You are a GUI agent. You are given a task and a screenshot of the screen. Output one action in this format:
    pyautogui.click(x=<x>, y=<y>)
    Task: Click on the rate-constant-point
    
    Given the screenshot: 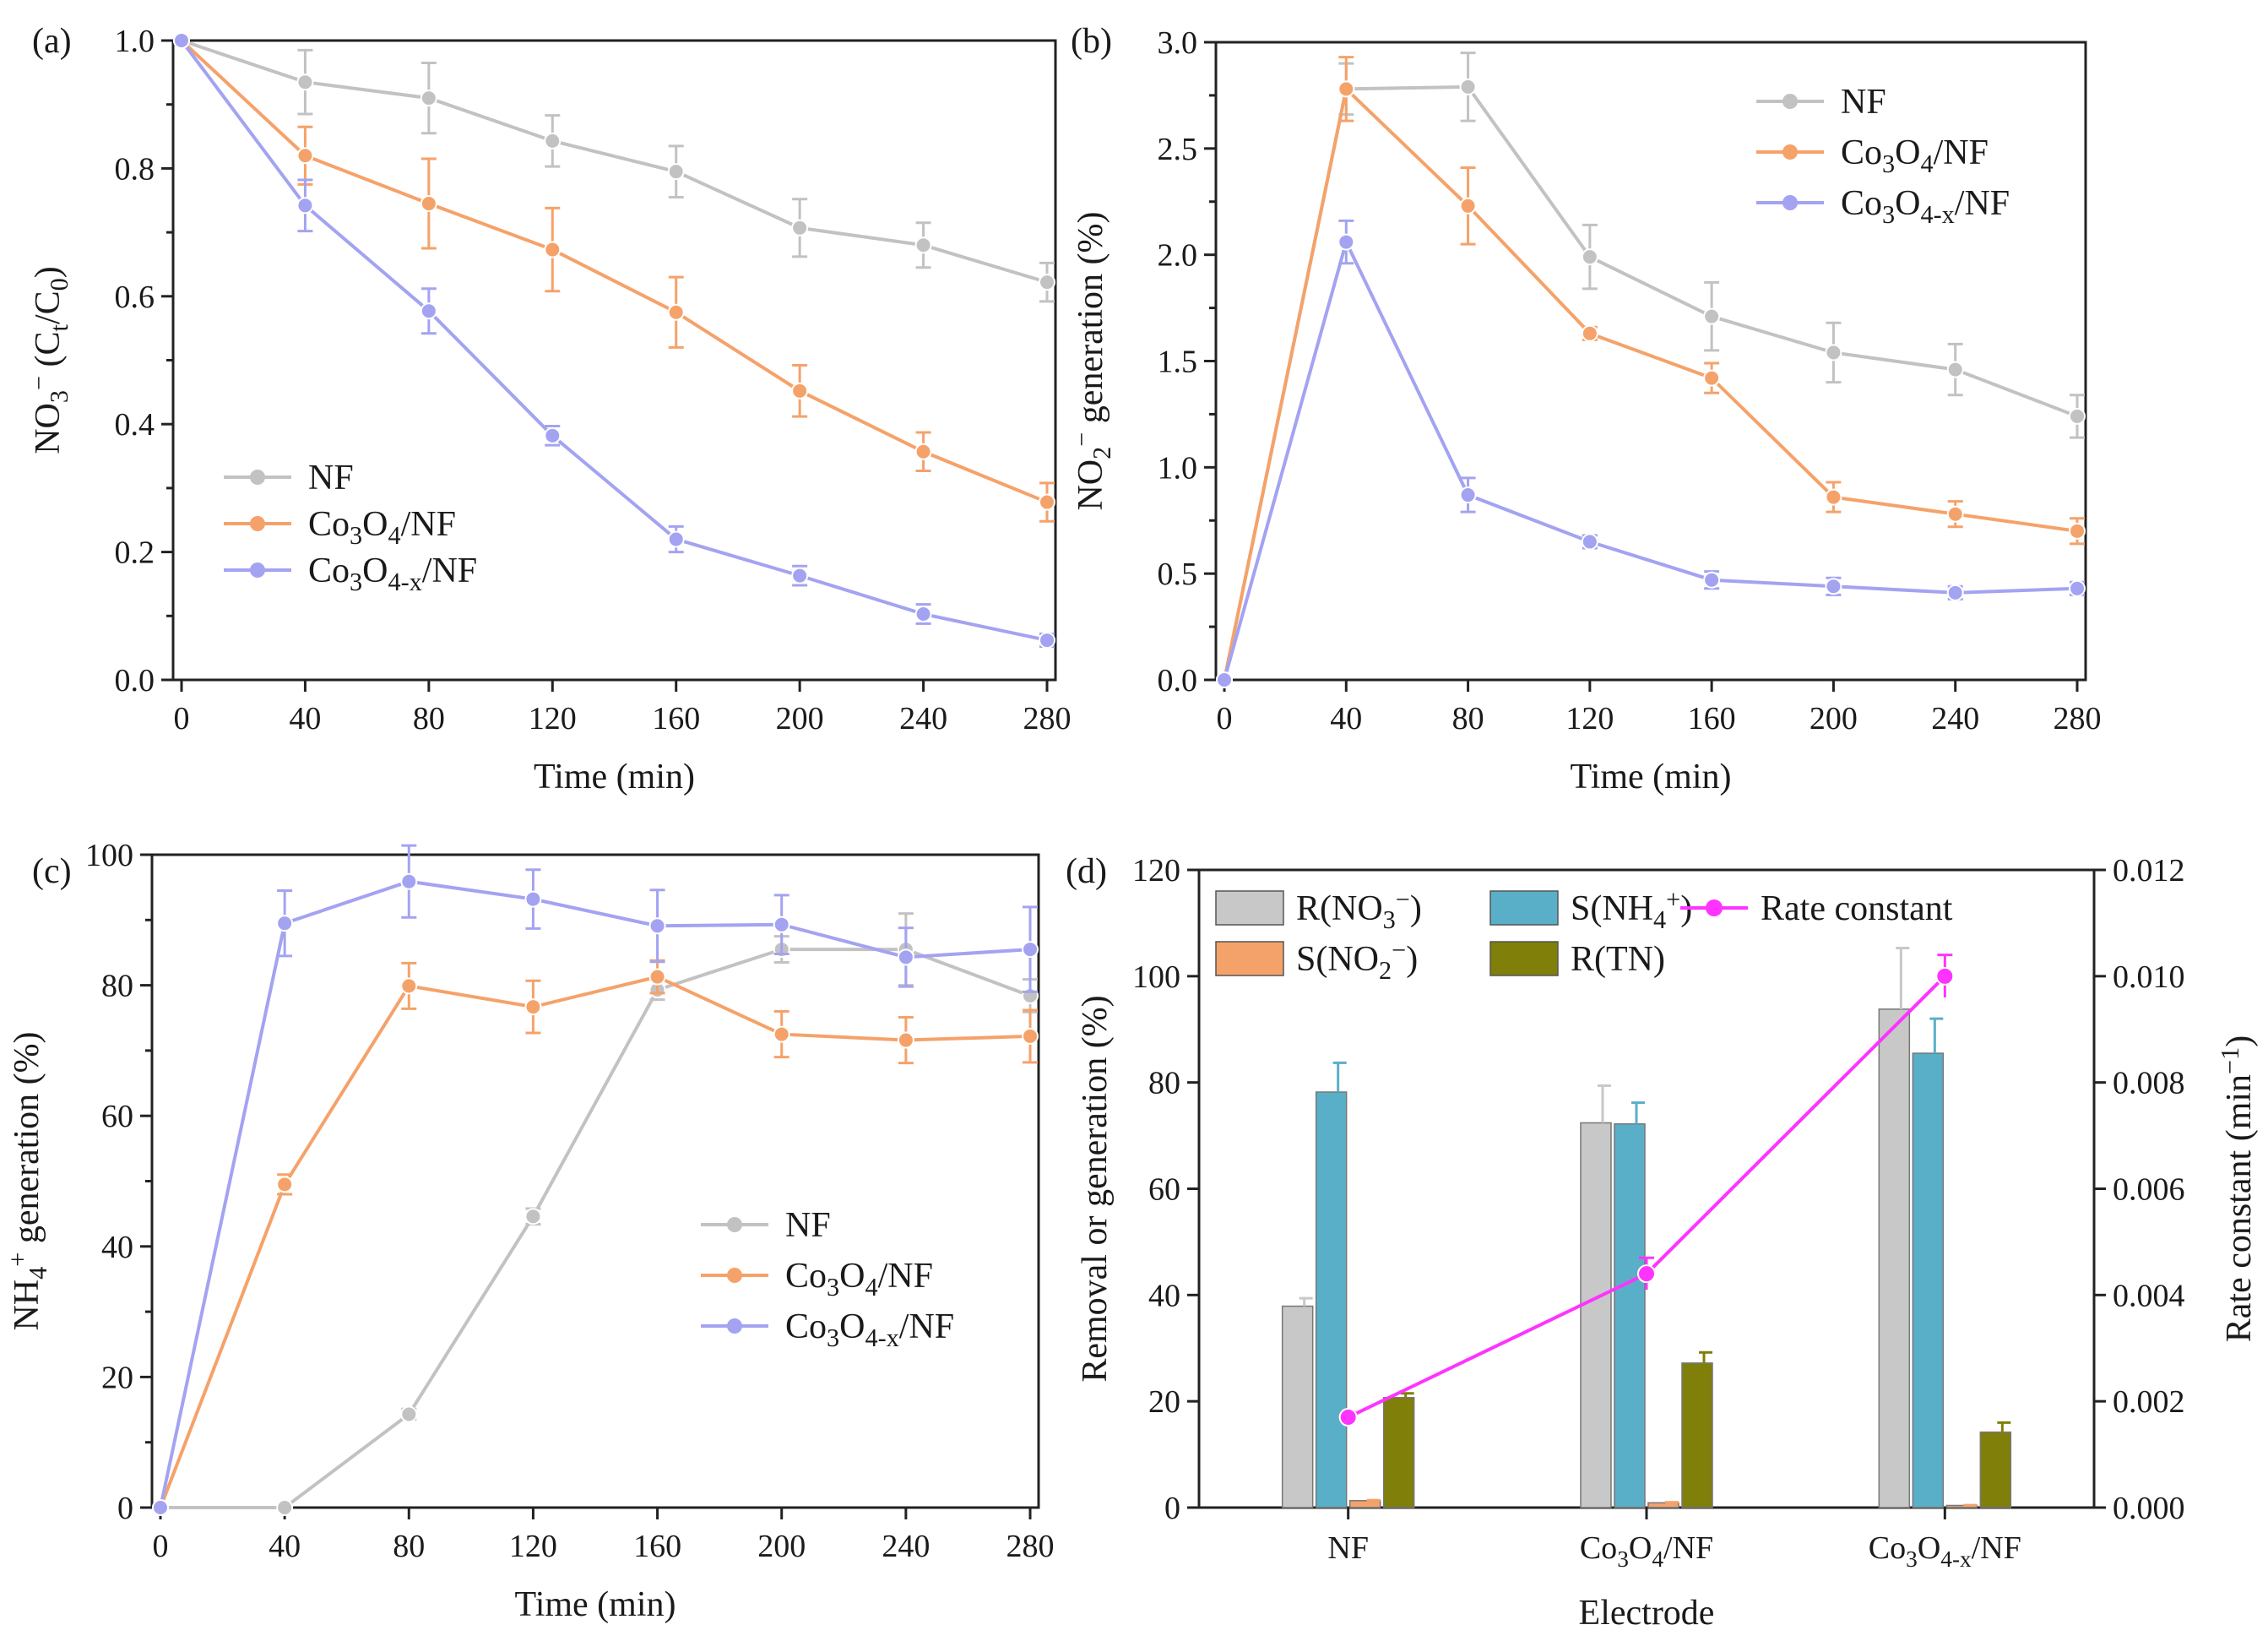 What is the action you would take?
    pyautogui.click(x=1646, y=1274)
    